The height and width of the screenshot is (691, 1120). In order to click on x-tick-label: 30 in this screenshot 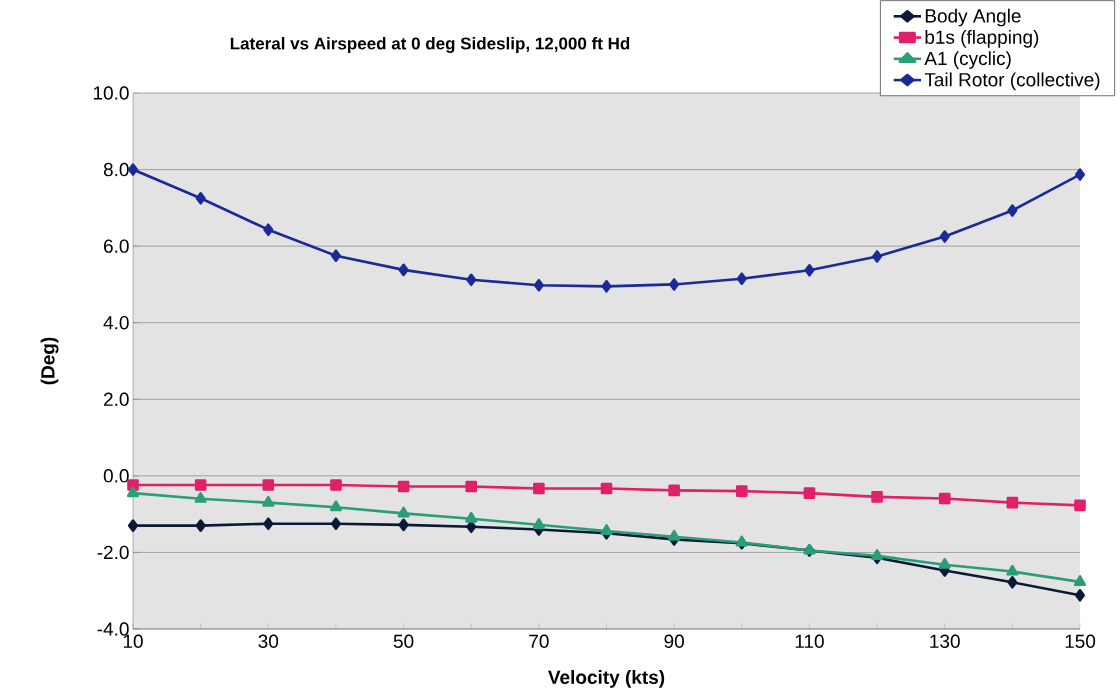, I will do `click(268, 641)`.